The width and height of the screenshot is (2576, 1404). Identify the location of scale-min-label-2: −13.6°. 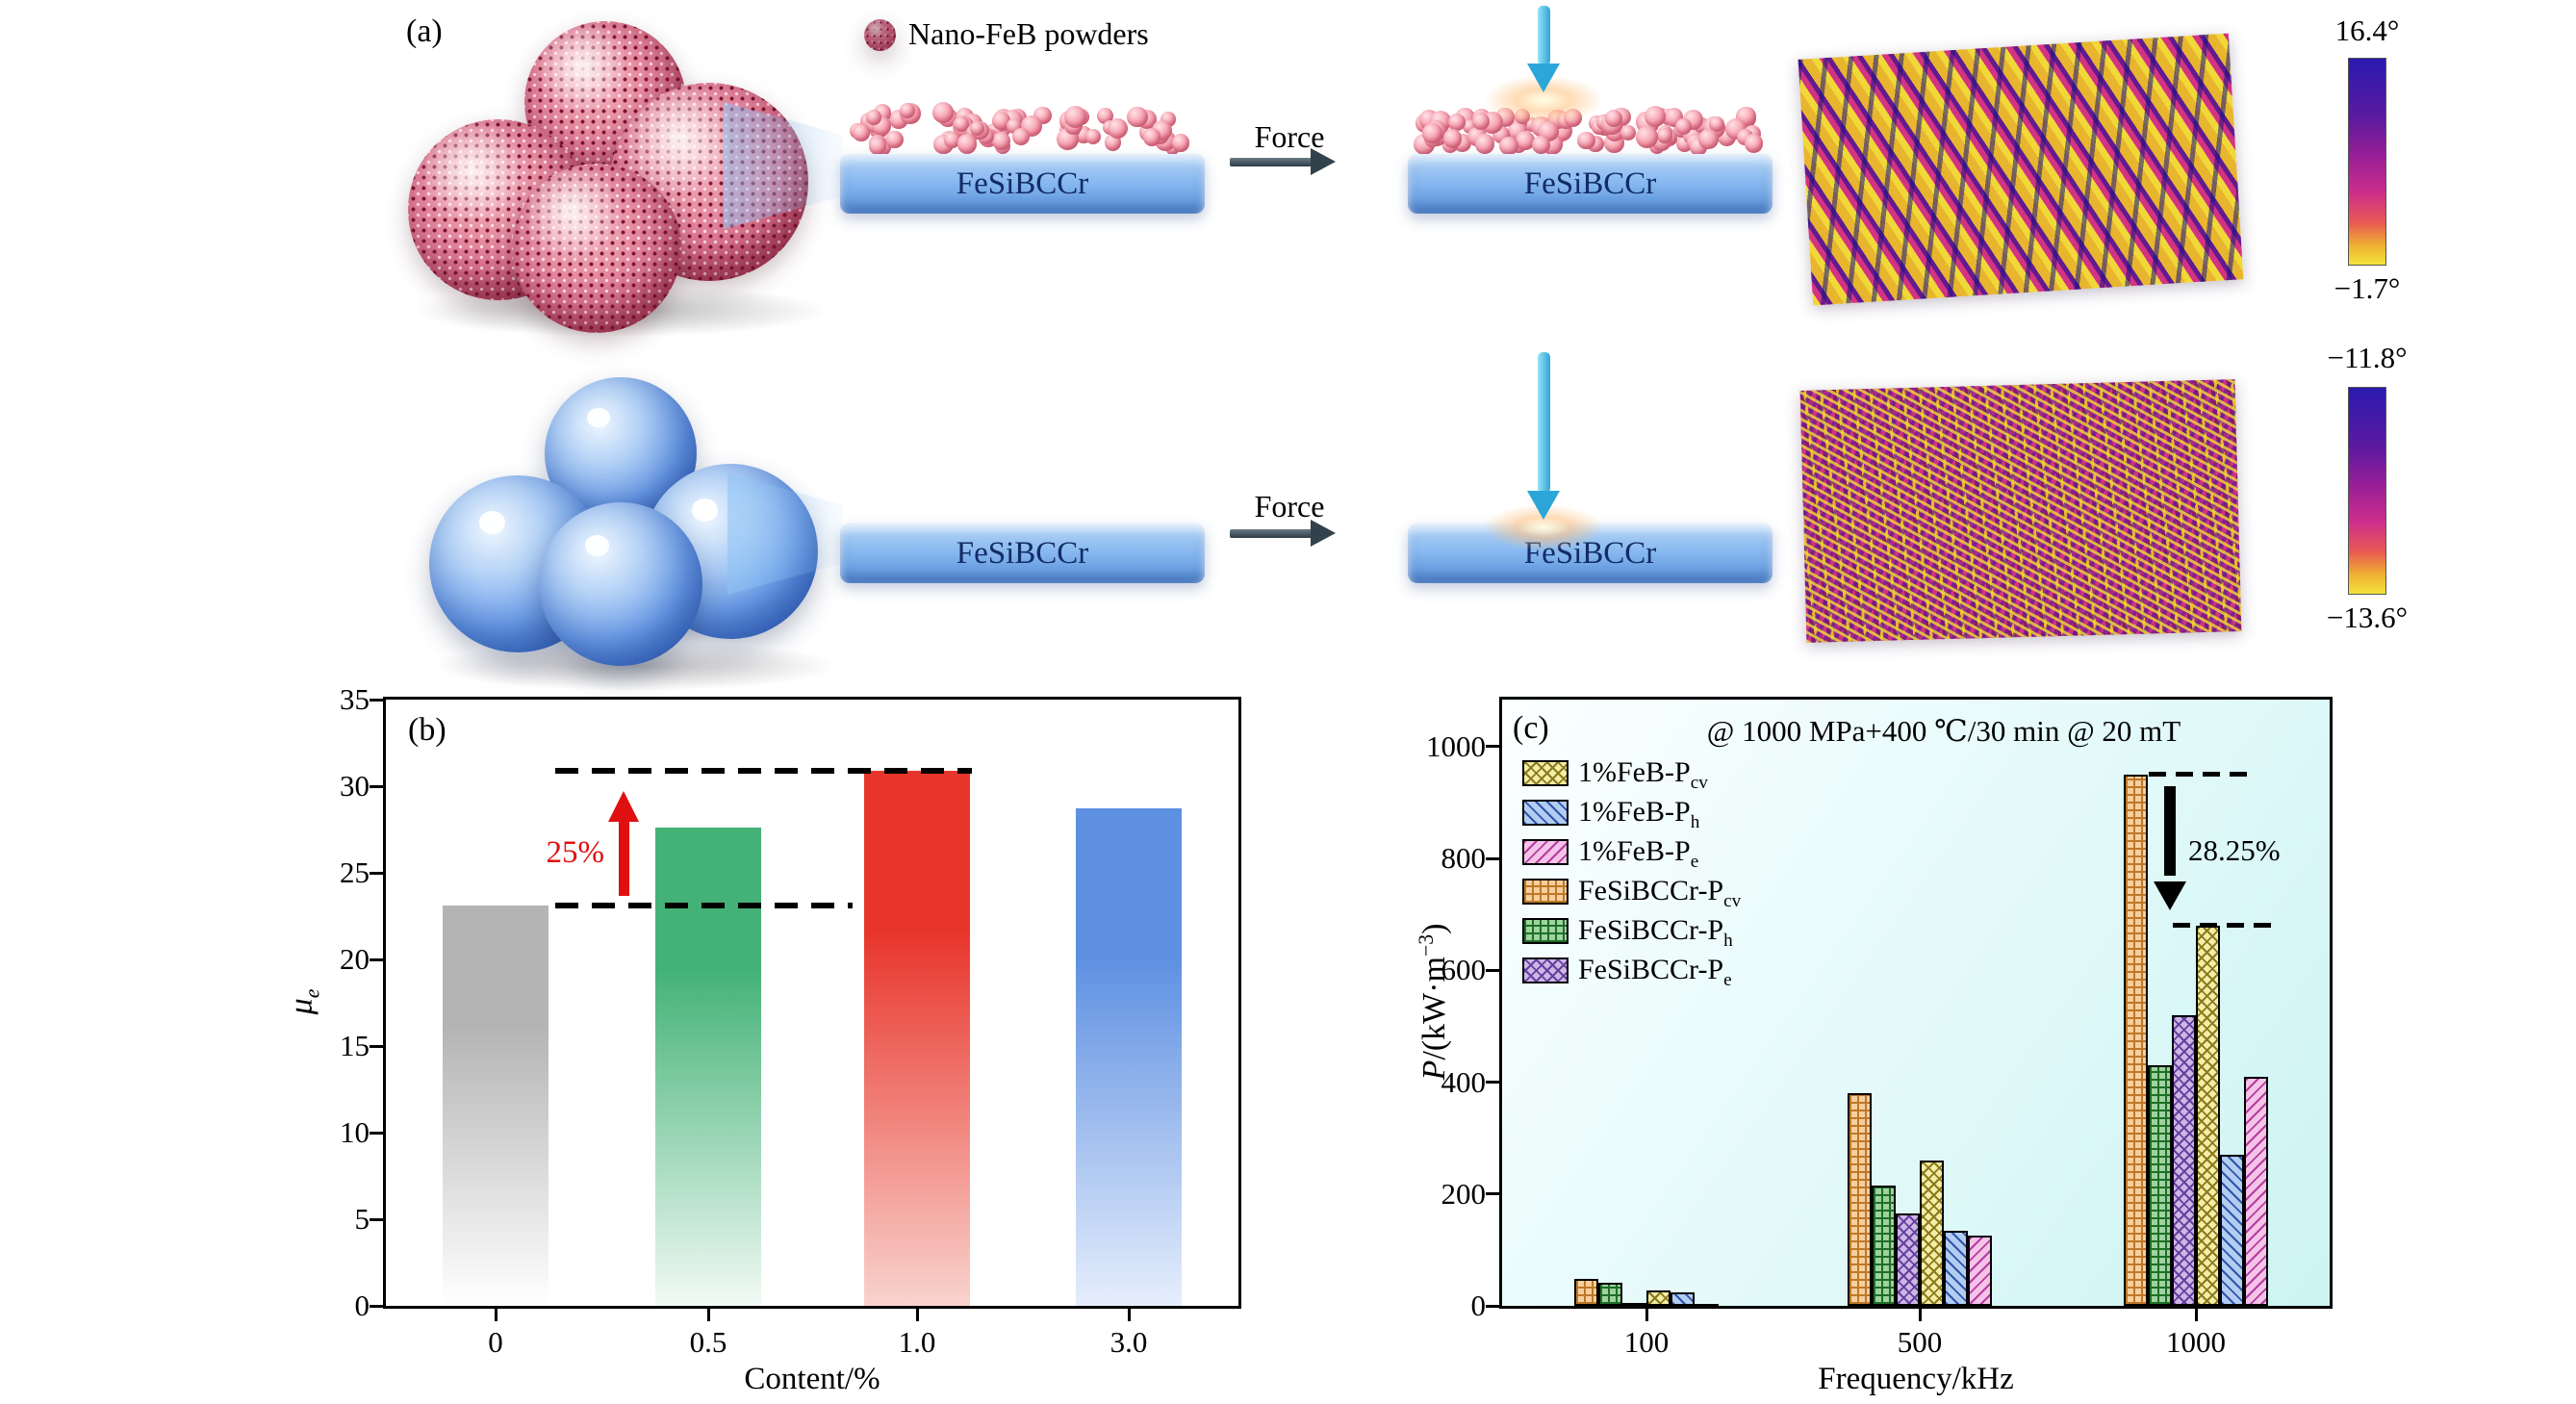
(2367, 617).